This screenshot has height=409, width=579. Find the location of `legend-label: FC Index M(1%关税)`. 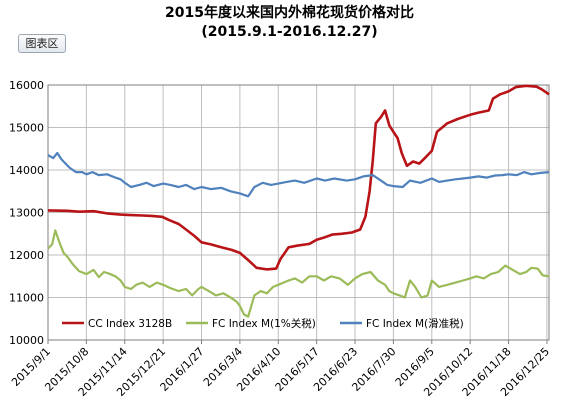

legend-label: FC Index M(1%关税) is located at coordinates (264, 323).